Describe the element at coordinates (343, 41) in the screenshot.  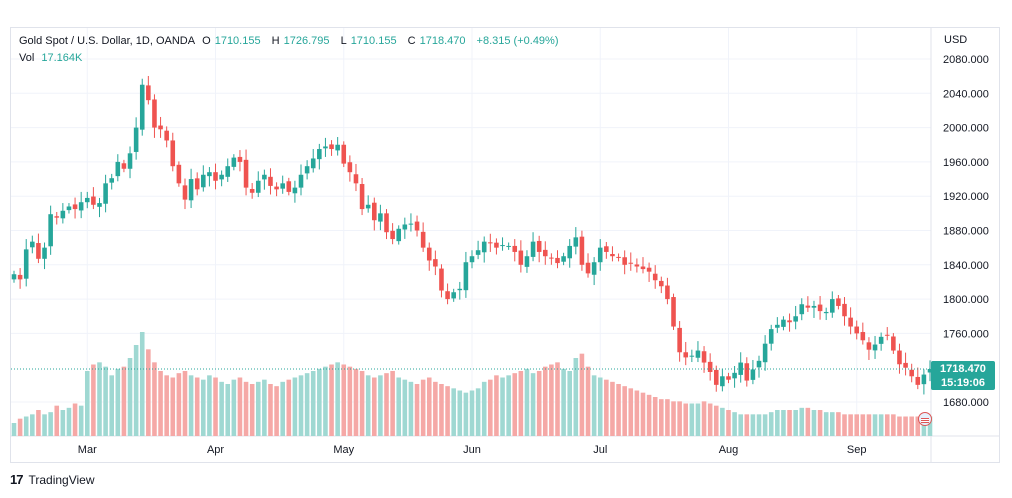
I see `low-label: L` at that location.